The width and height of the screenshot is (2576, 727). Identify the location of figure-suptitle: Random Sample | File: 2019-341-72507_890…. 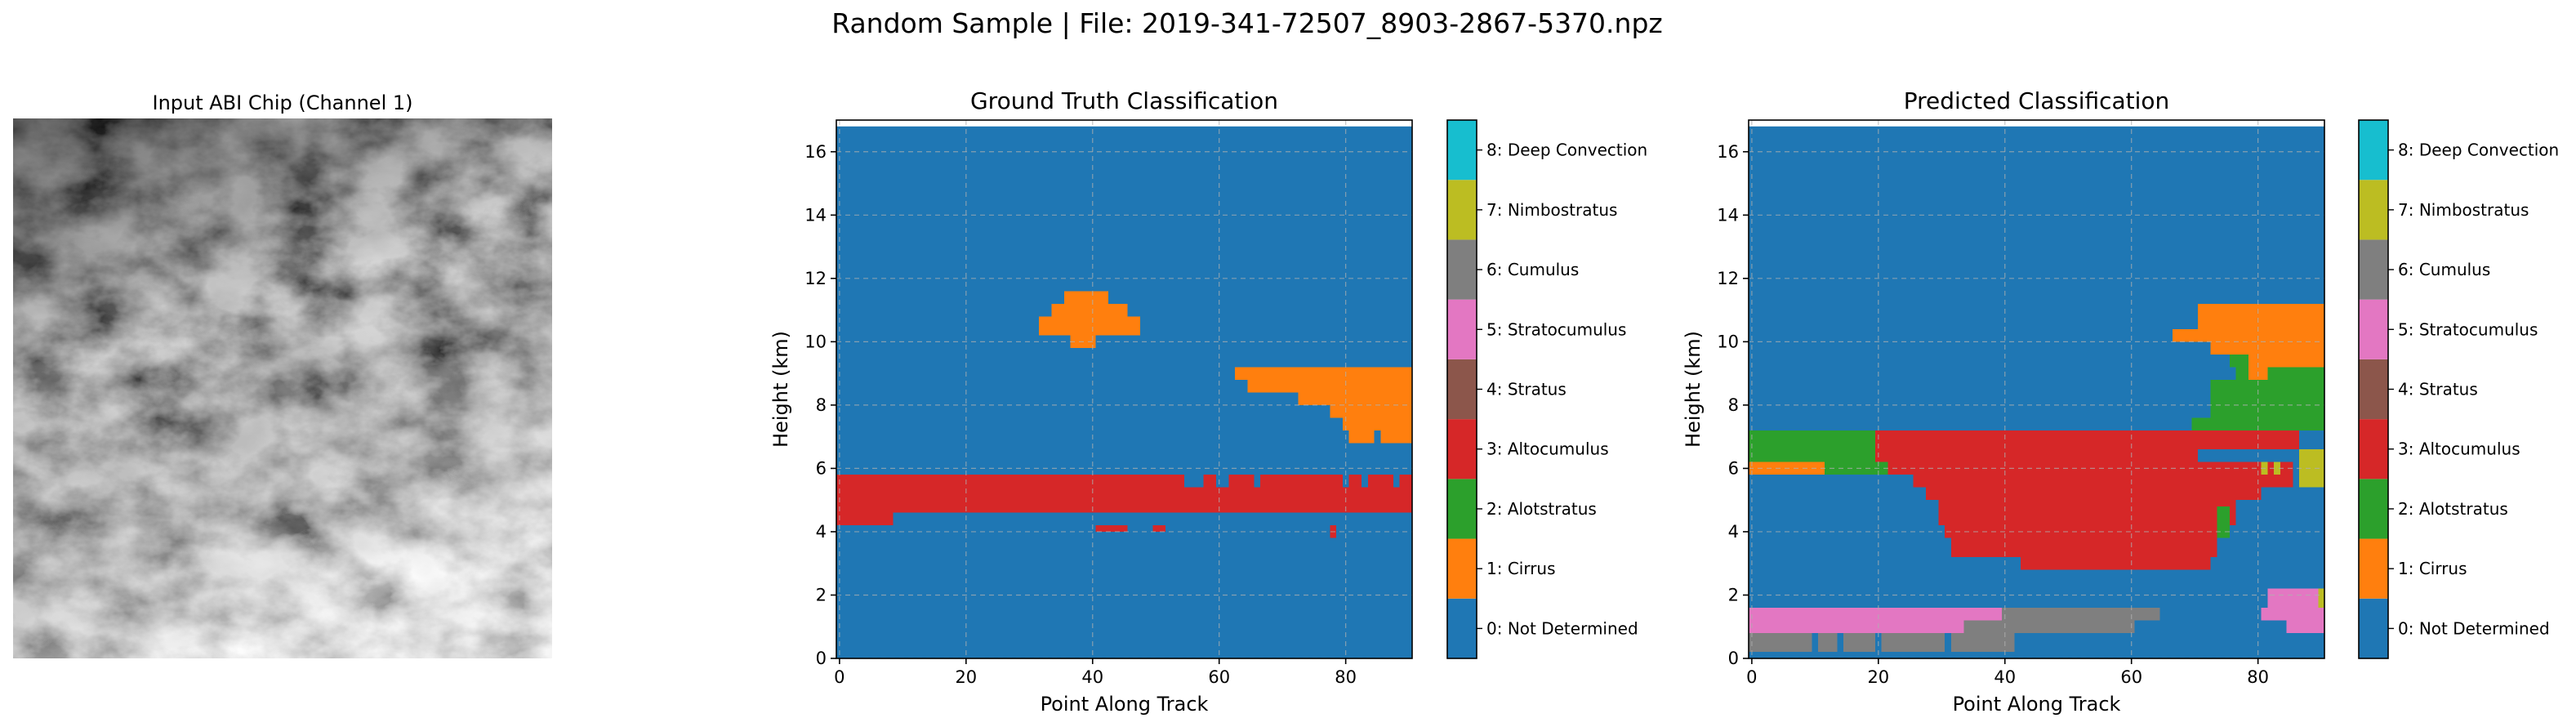
(1246, 23).